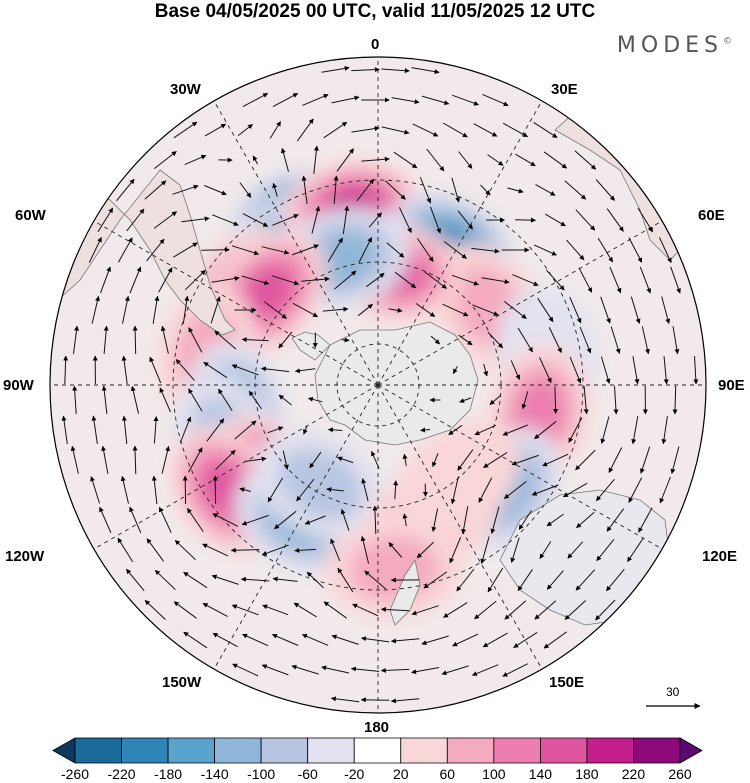  What do you see at coordinates (674, 45) in the screenshot?
I see `modes-logo: MODES©` at bounding box center [674, 45].